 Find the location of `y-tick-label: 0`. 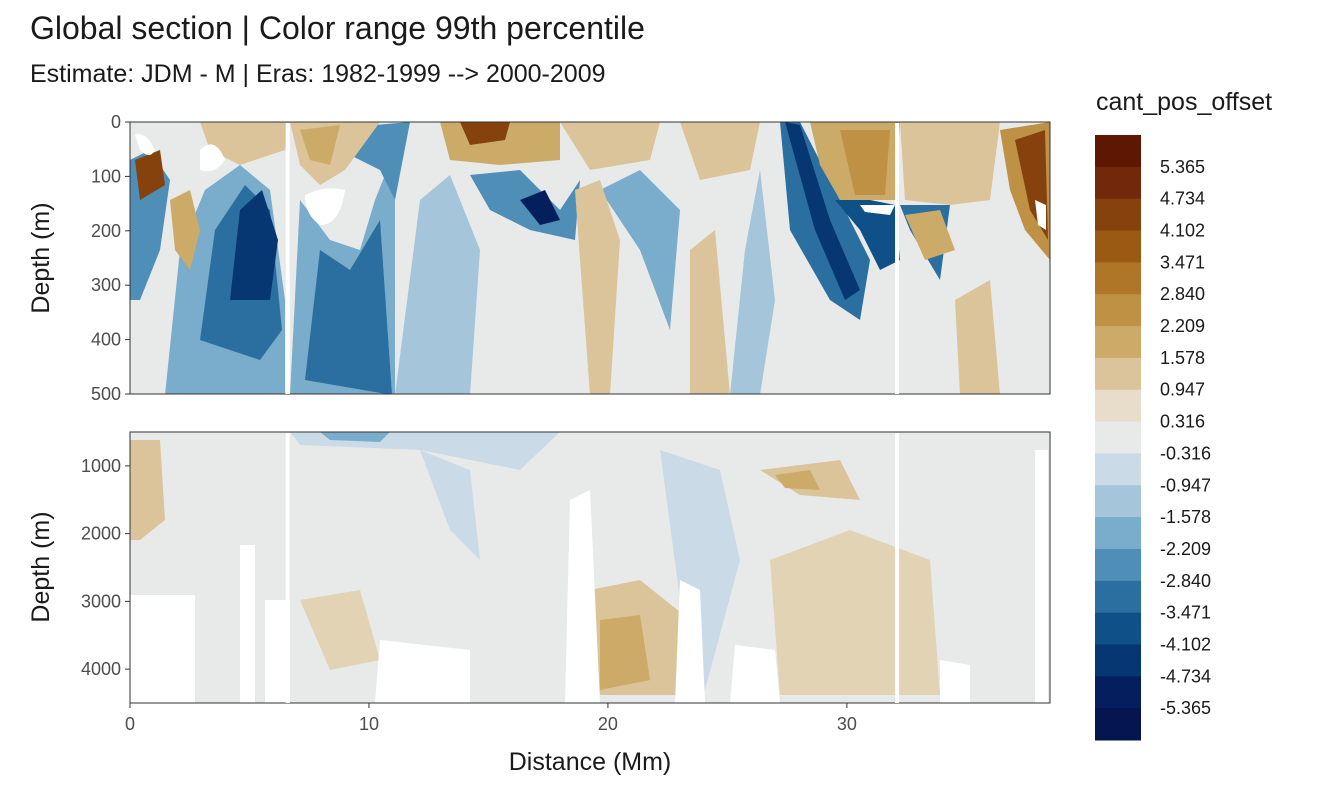

y-tick-label: 0 is located at coordinates (116, 122).